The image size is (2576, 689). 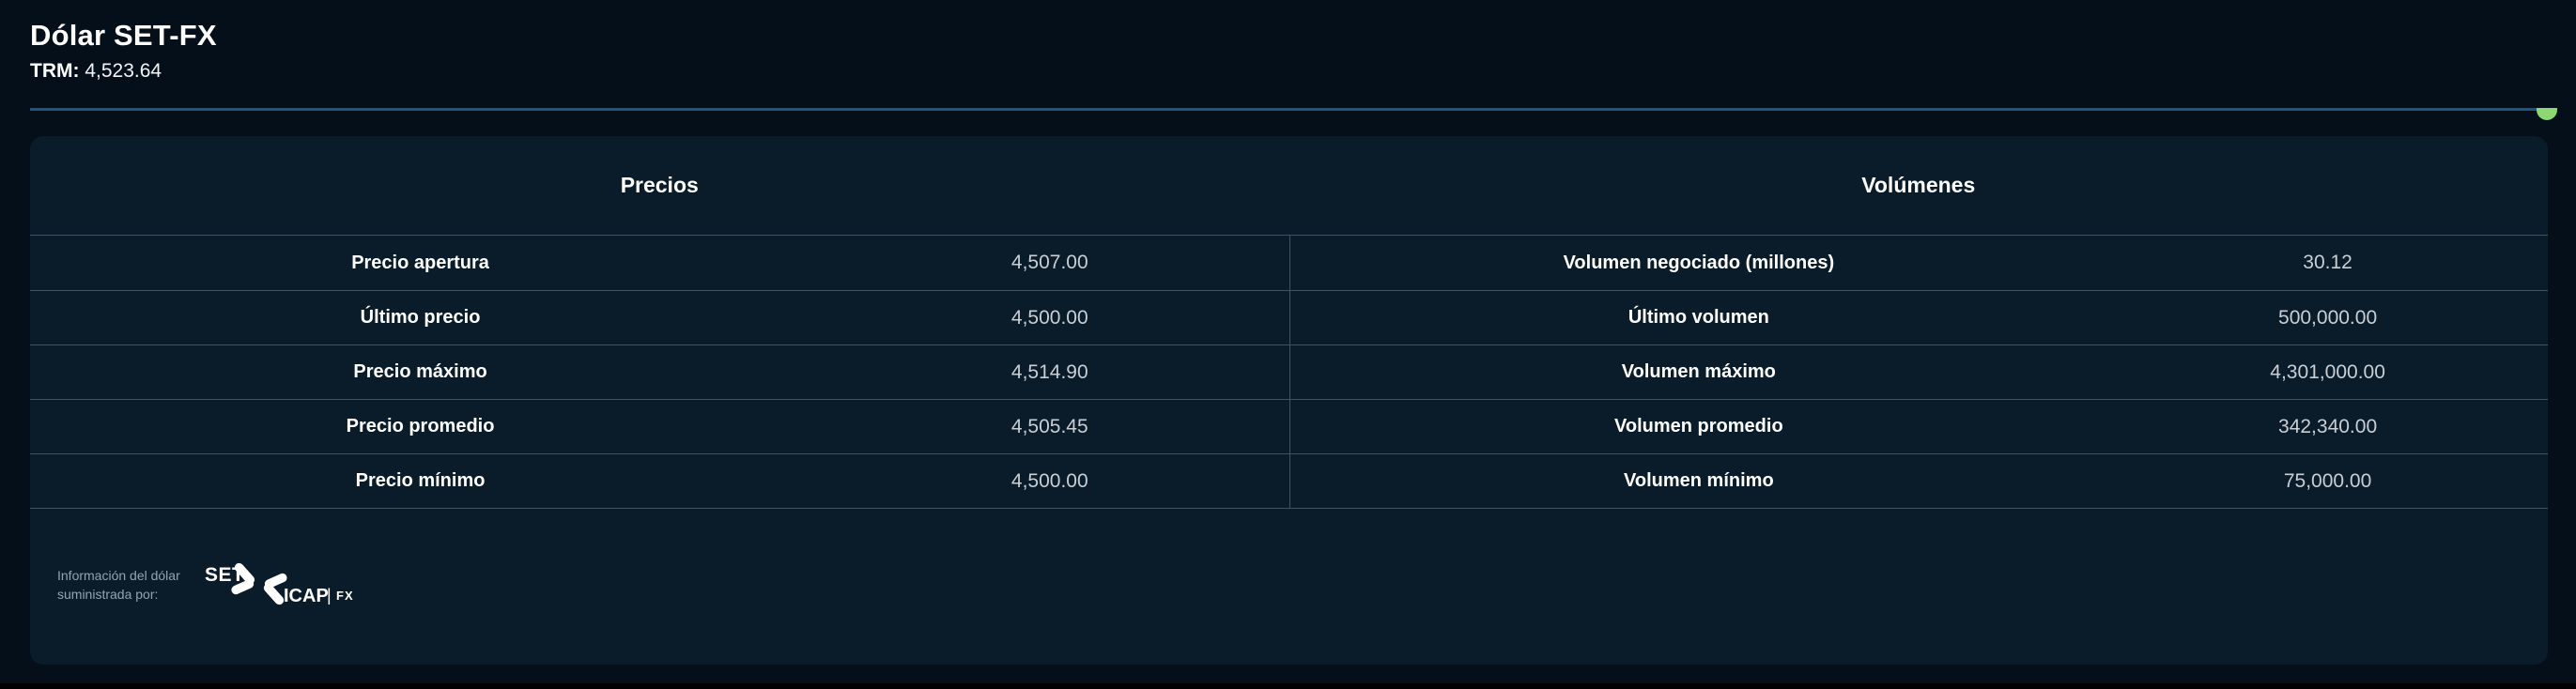 What do you see at coordinates (420, 480) in the screenshot?
I see `row-label: Precio mínimo` at bounding box center [420, 480].